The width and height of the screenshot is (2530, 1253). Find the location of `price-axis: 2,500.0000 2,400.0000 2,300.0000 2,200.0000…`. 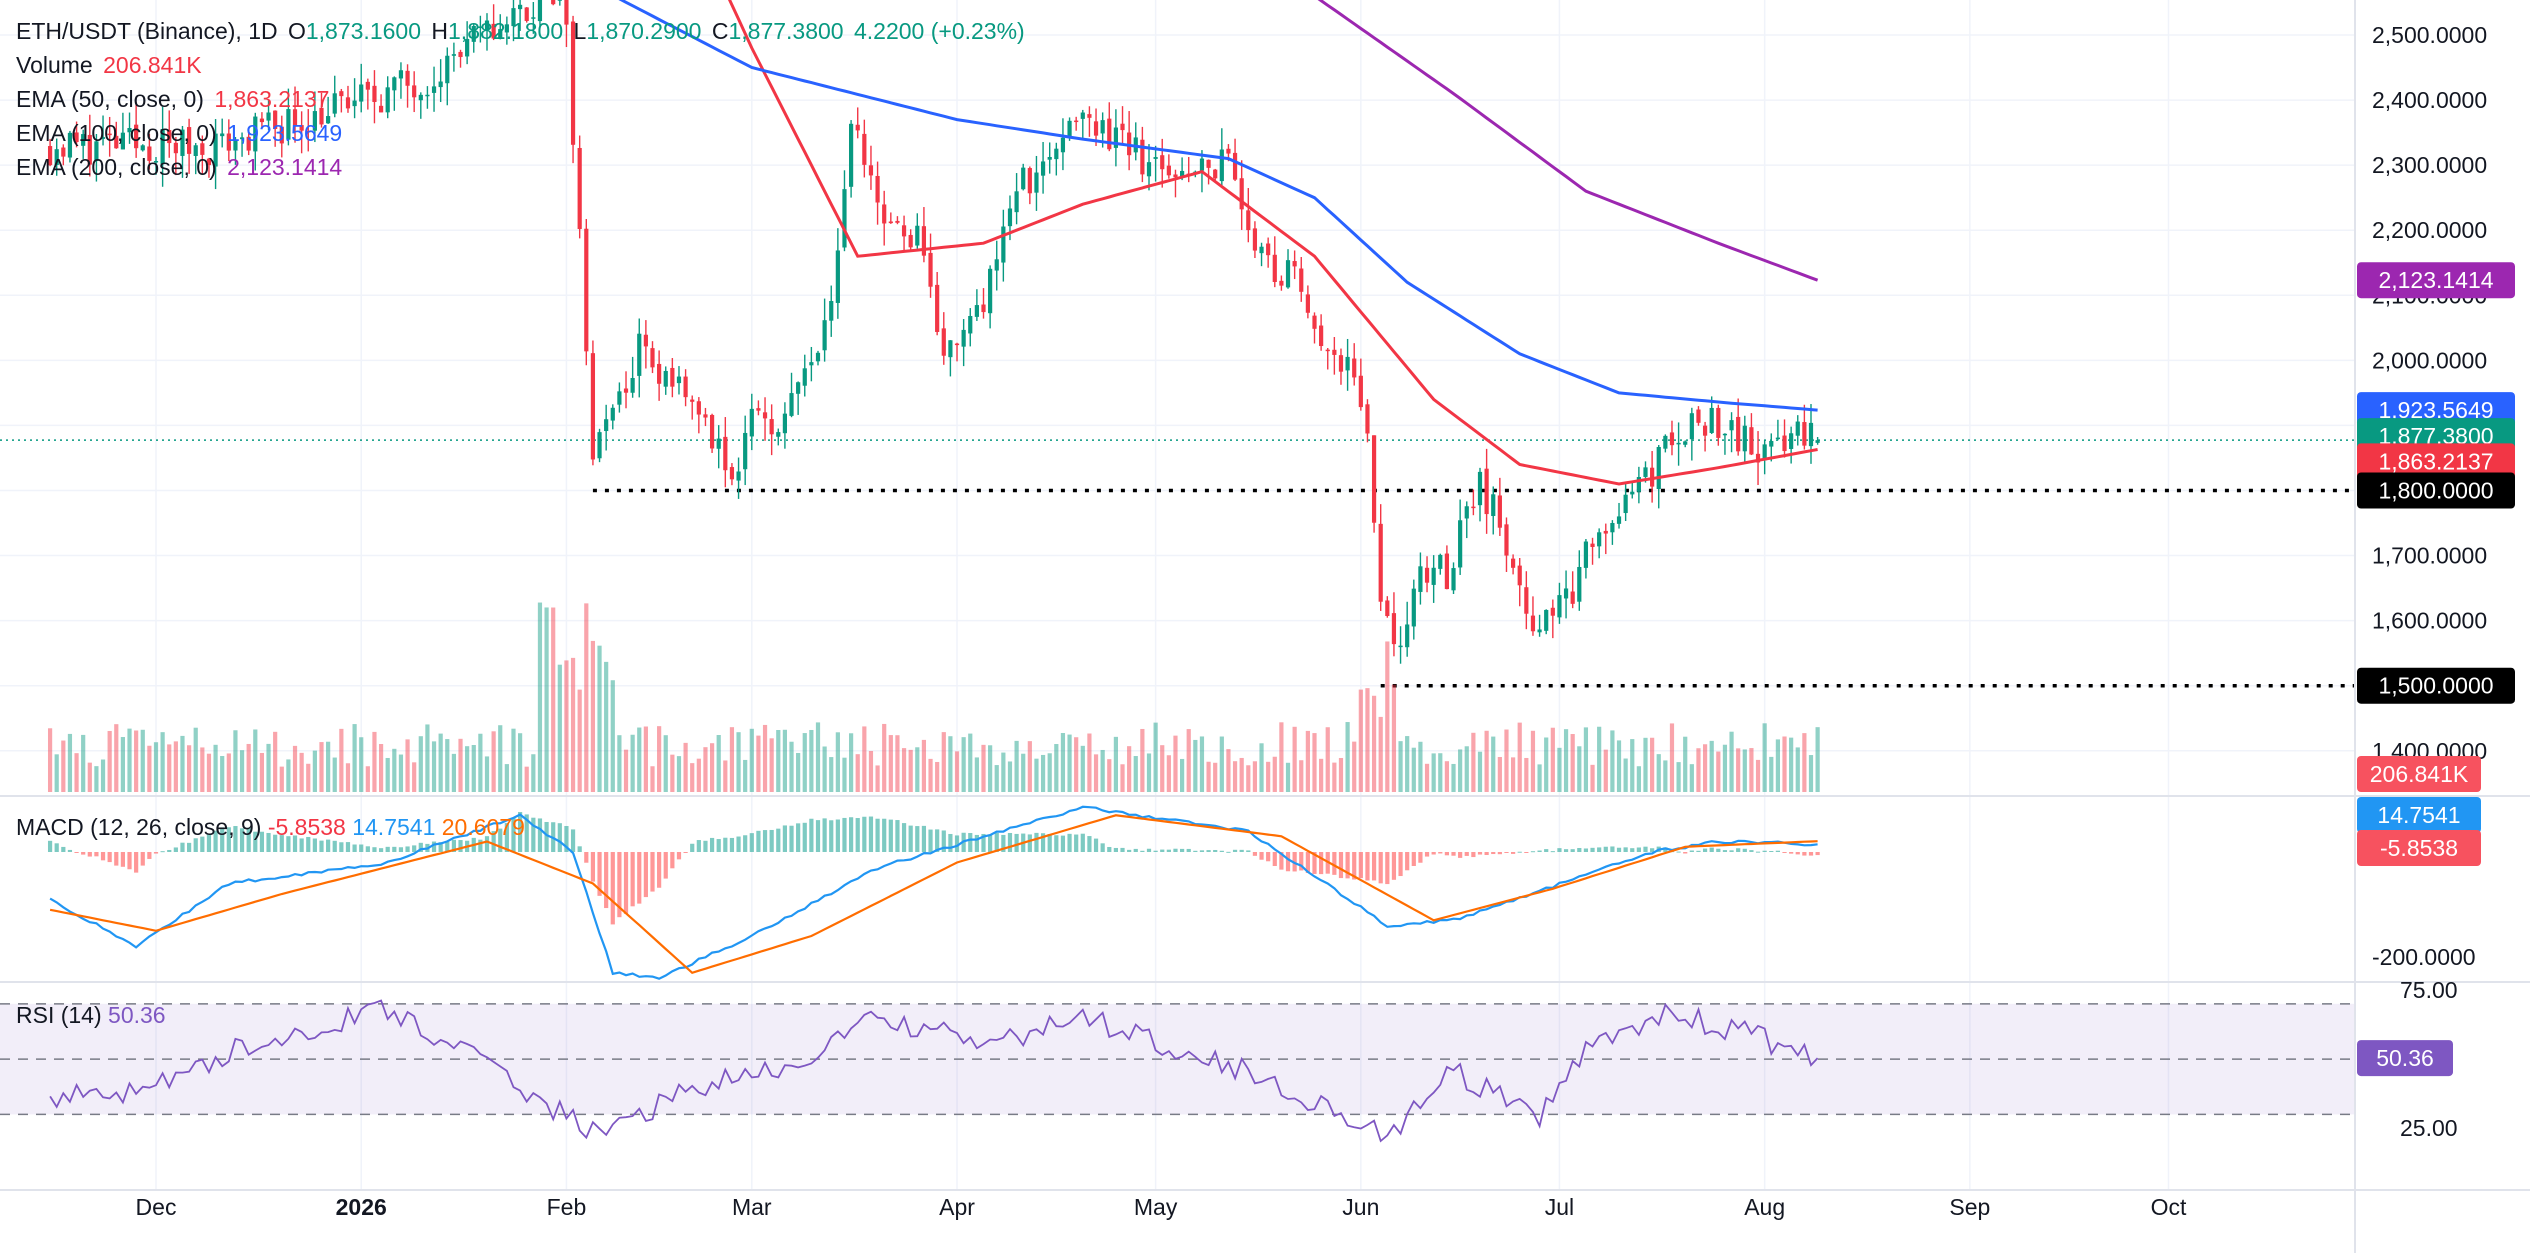

price-axis: 2,500.0000 2,400.0000 2,300.0000 2,200.0000… is located at coordinates (2429, 581).